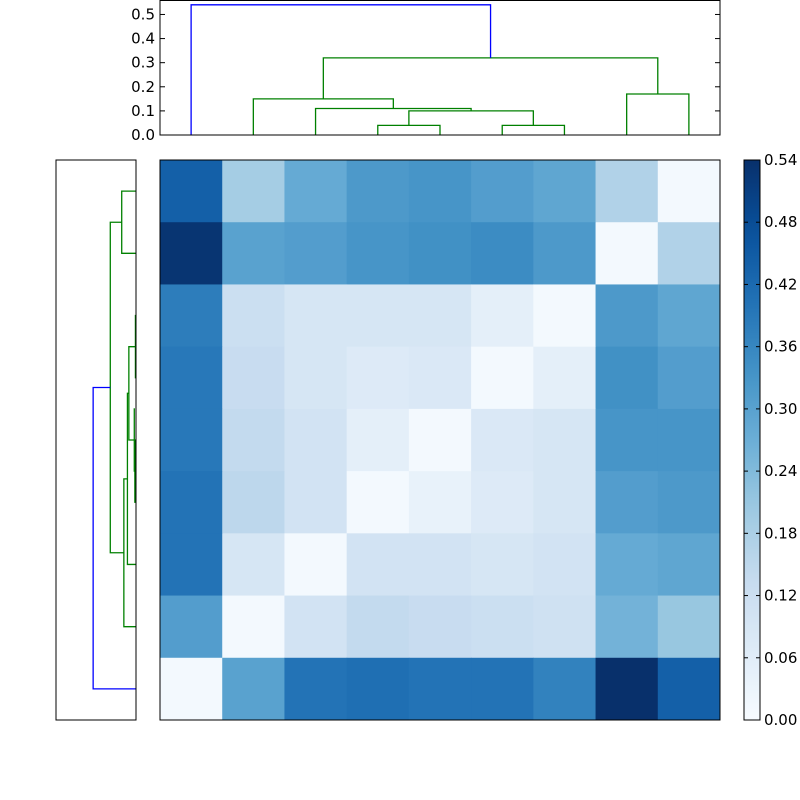 The height and width of the screenshot is (800, 800). I want to click on colorbar-tick-label: 0.06, so click(780, 658).